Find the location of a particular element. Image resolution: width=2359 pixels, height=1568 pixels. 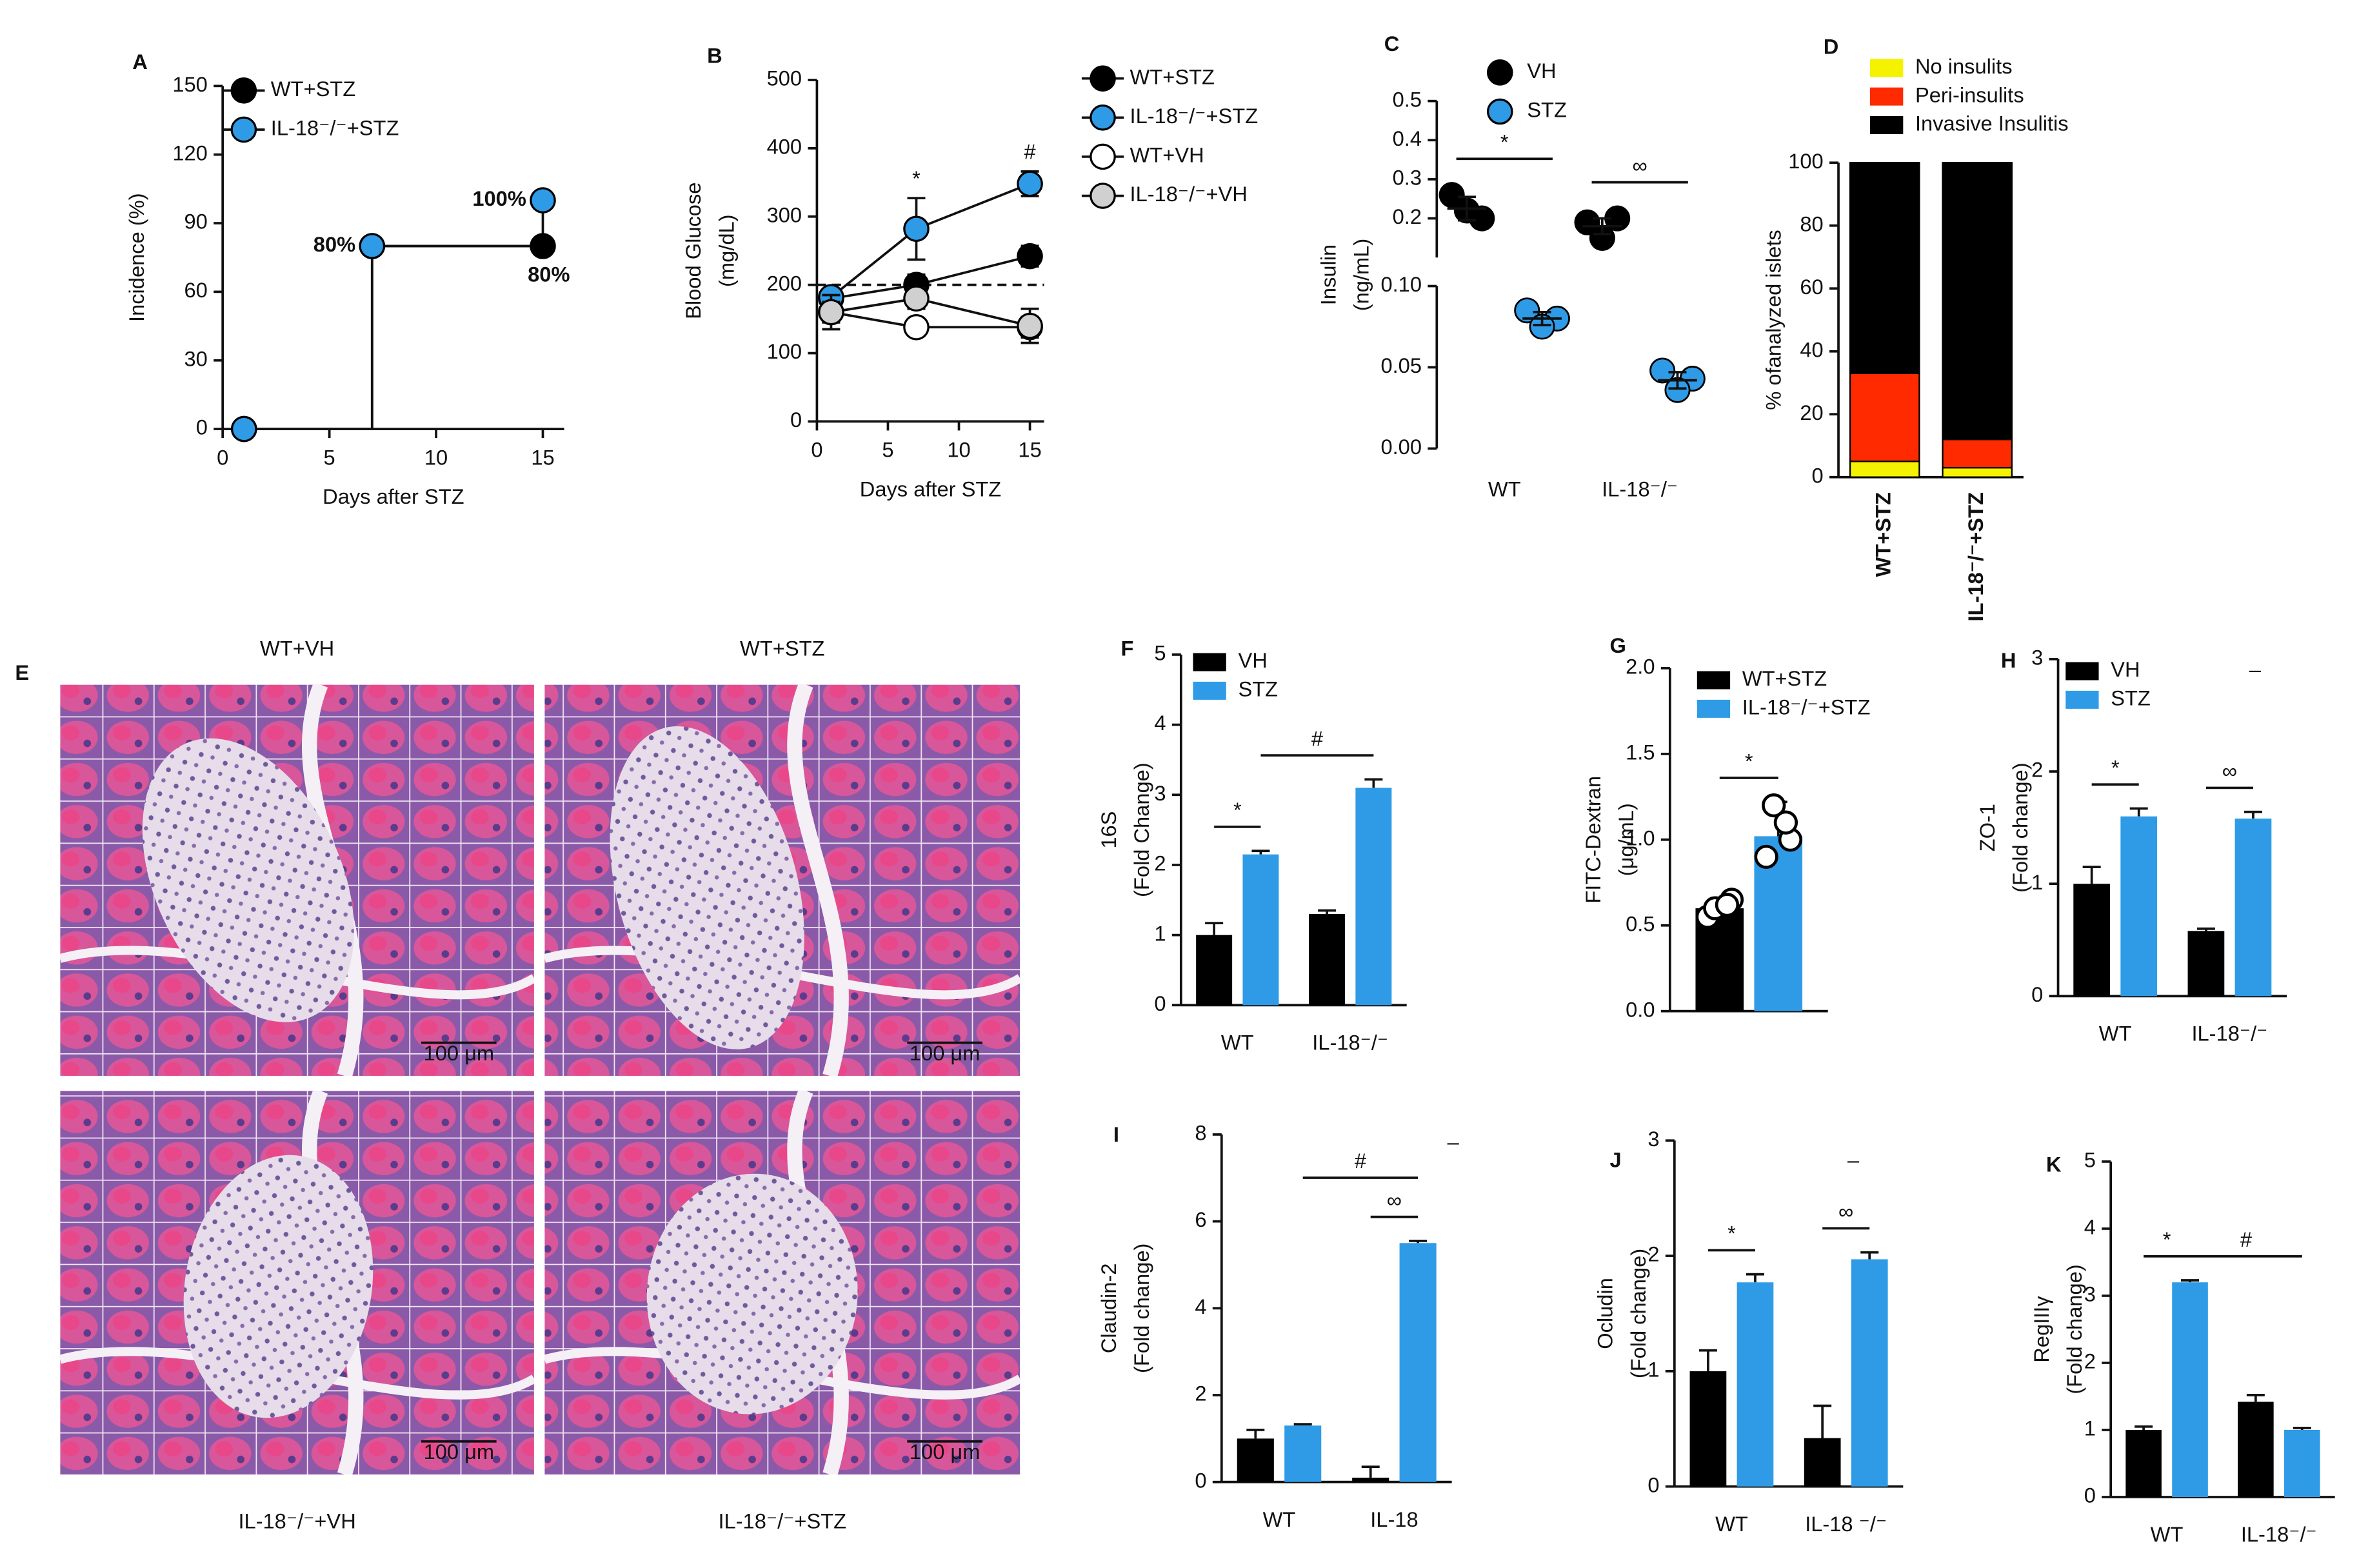

legend-label: IL-18⁻/⁻+STZ is located at coordinates (335, 128).